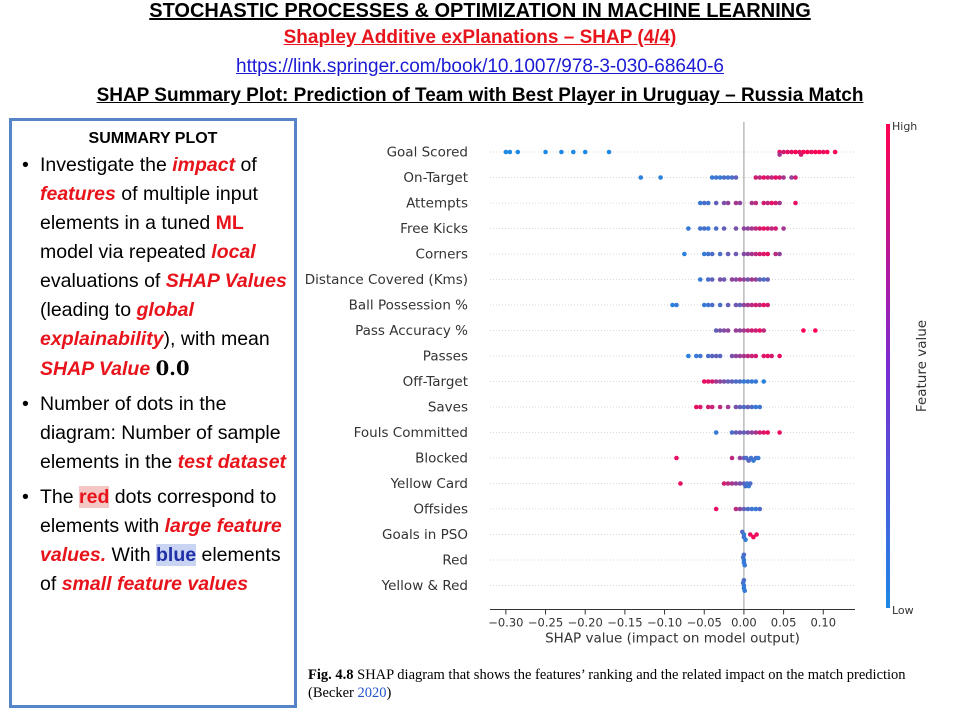  What do you see at coordinates (425, 535) in the screenshot?
I see `feature-label: Goals in PSO` at bounding box center [425, 535].